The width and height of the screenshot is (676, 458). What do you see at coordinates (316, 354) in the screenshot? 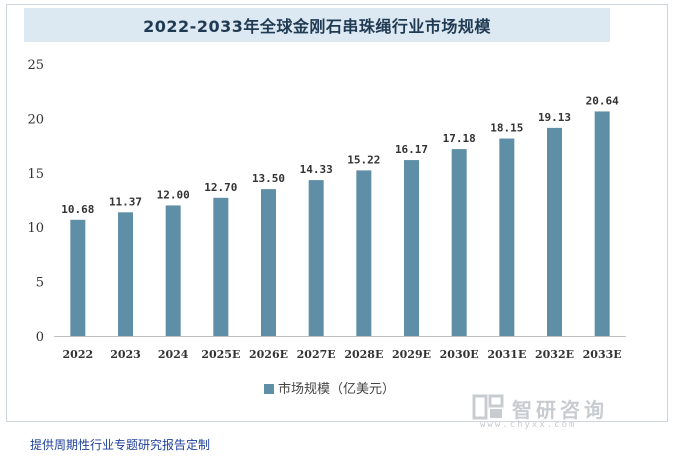
I see `x-tick-label: 2027E` at bounding box center [316, 354].